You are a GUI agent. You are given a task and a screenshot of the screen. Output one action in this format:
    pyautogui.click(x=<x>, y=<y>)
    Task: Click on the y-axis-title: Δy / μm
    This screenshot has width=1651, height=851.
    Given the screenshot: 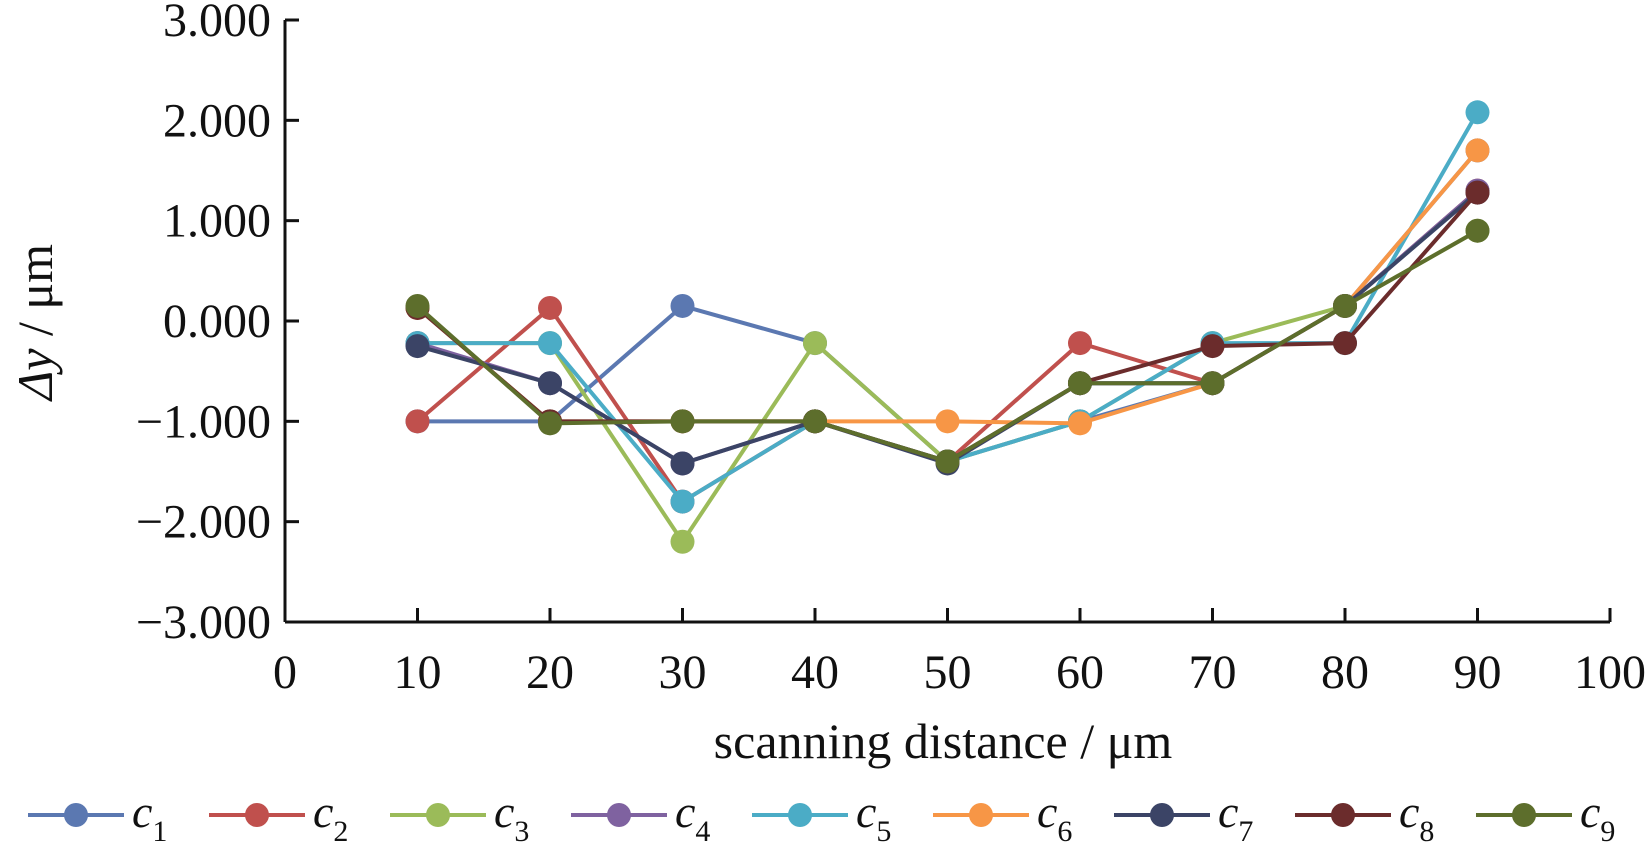 What is the action you would take?
    pyautogui.click(x=35, y=323)
    